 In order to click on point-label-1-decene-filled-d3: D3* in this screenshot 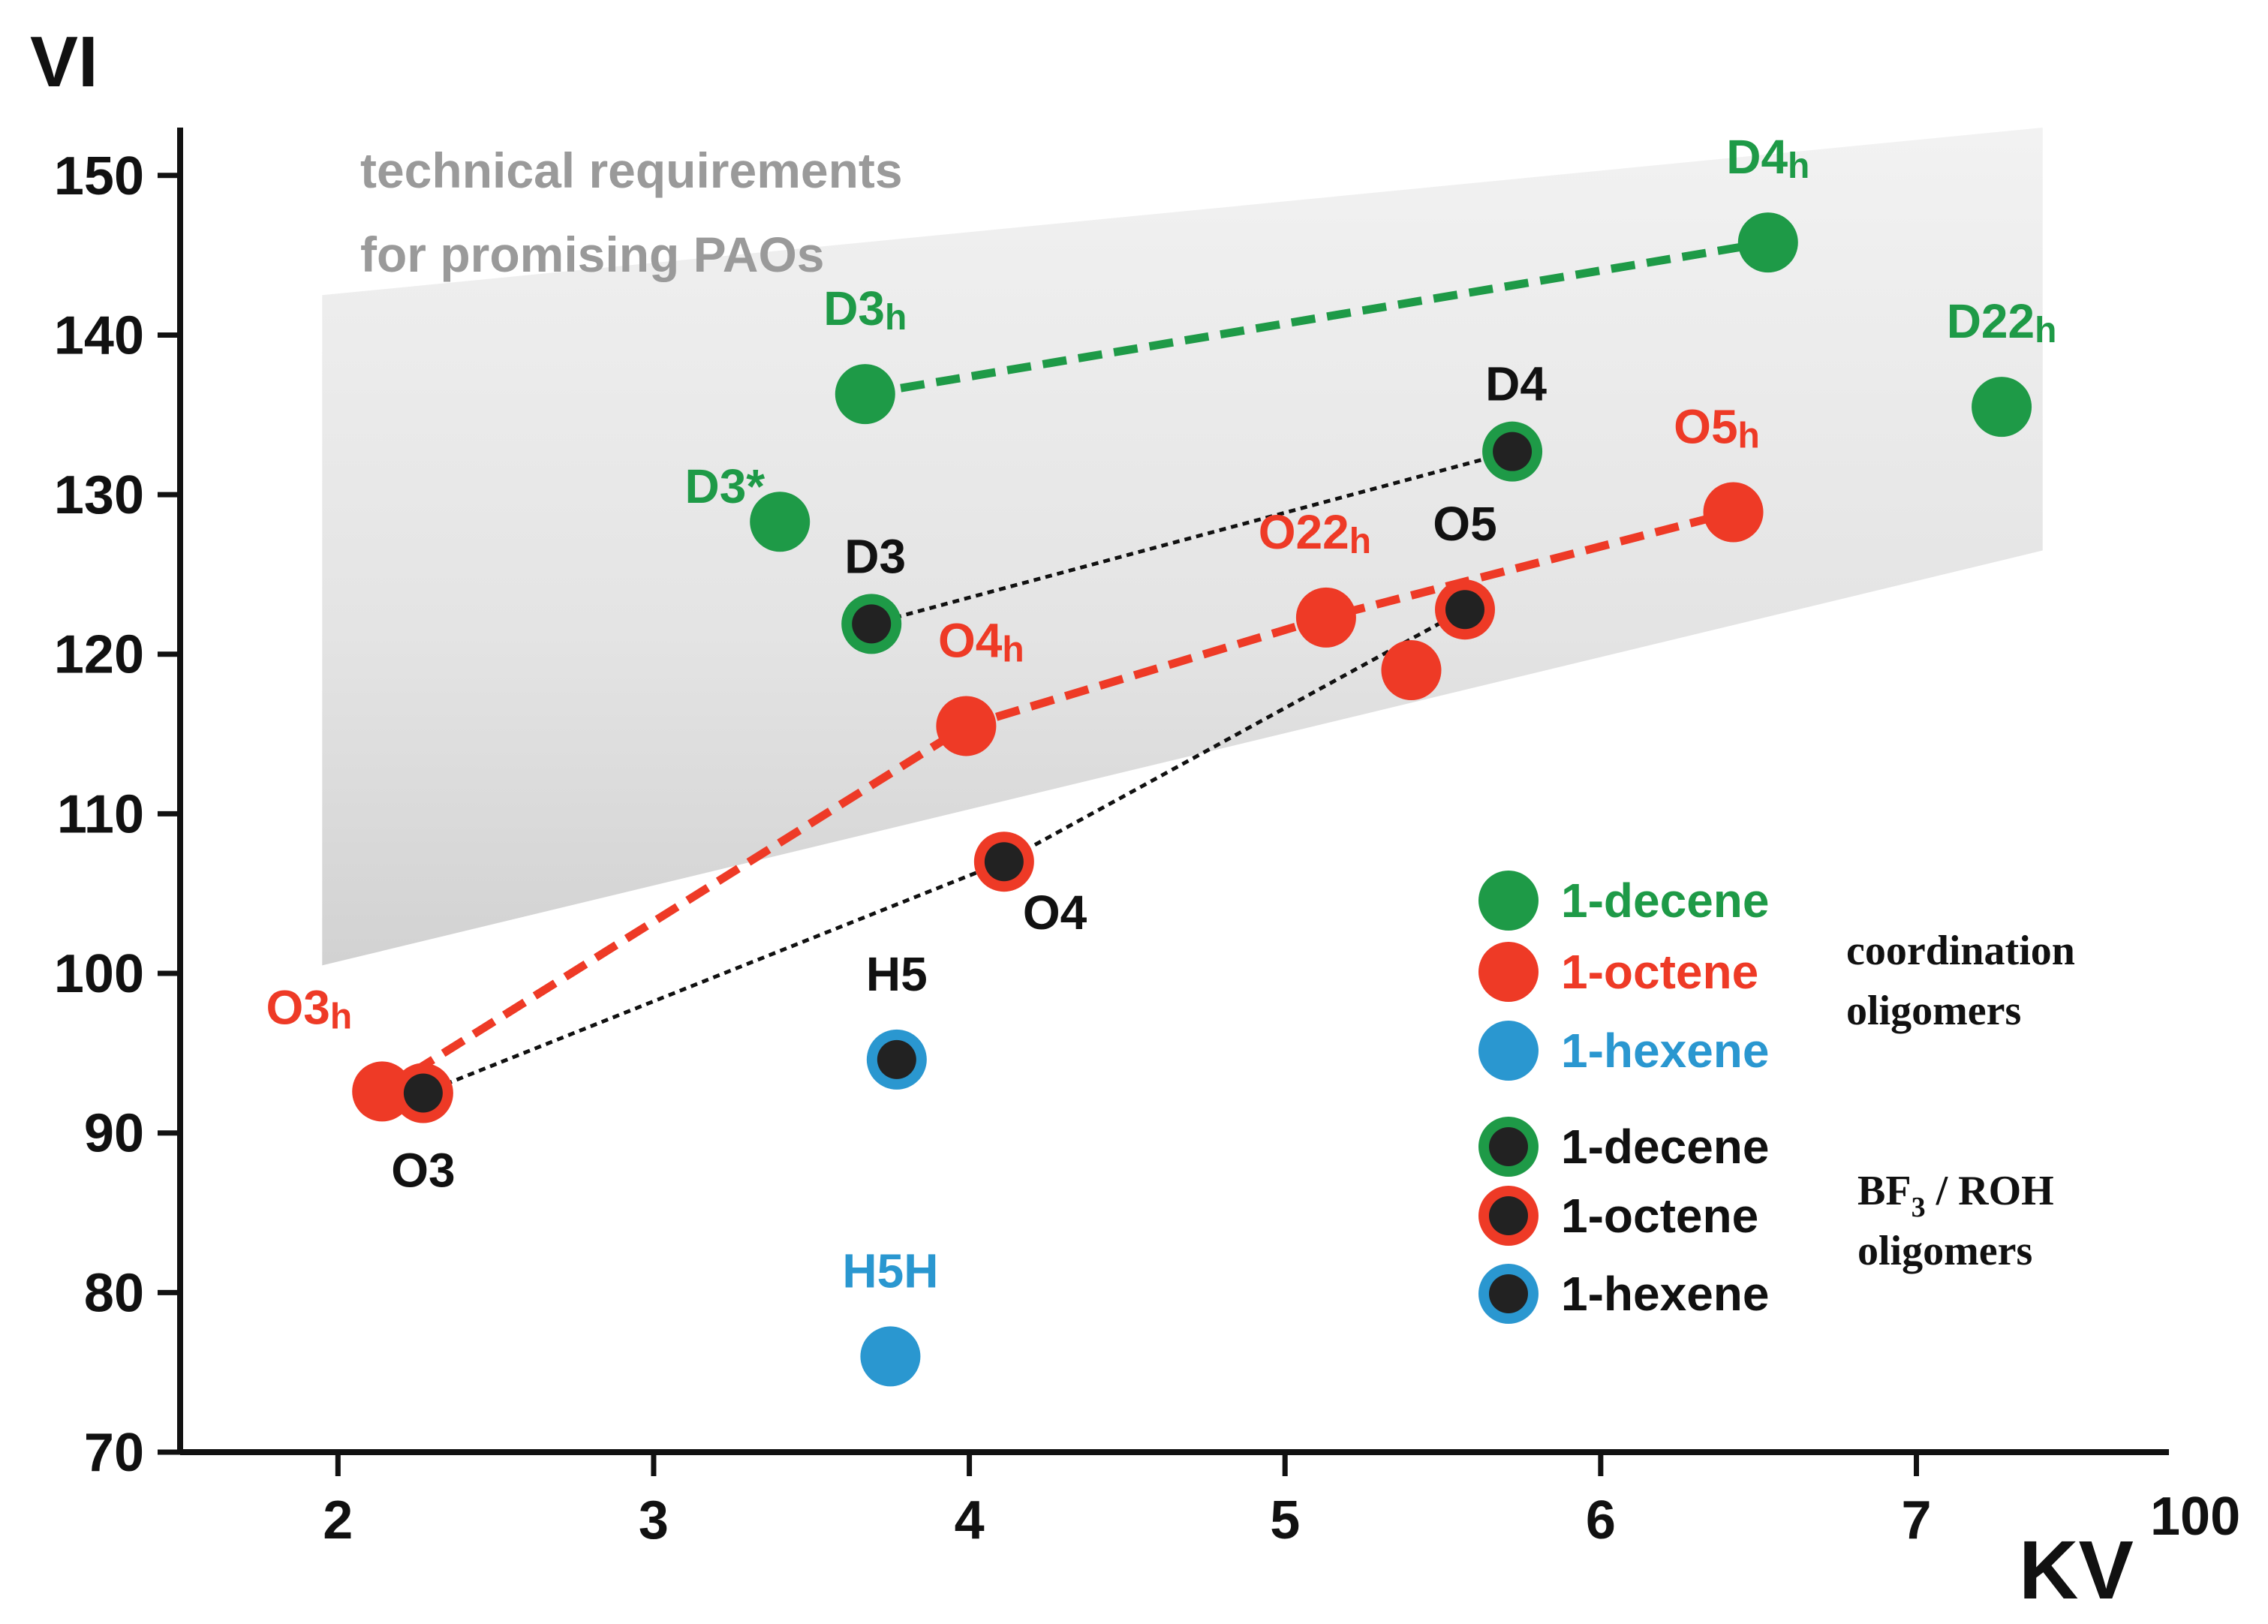, I will do `click(724, 486)`.